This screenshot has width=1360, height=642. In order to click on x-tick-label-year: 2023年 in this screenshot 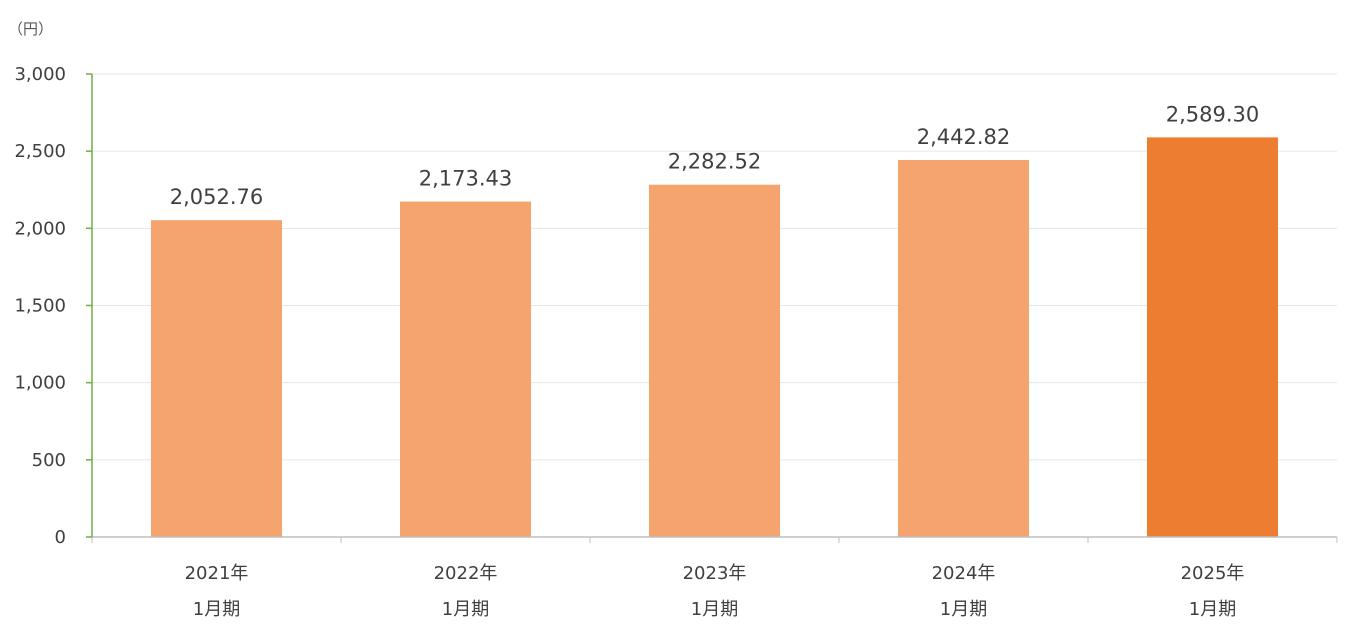, I will do `click(715, 573)`.